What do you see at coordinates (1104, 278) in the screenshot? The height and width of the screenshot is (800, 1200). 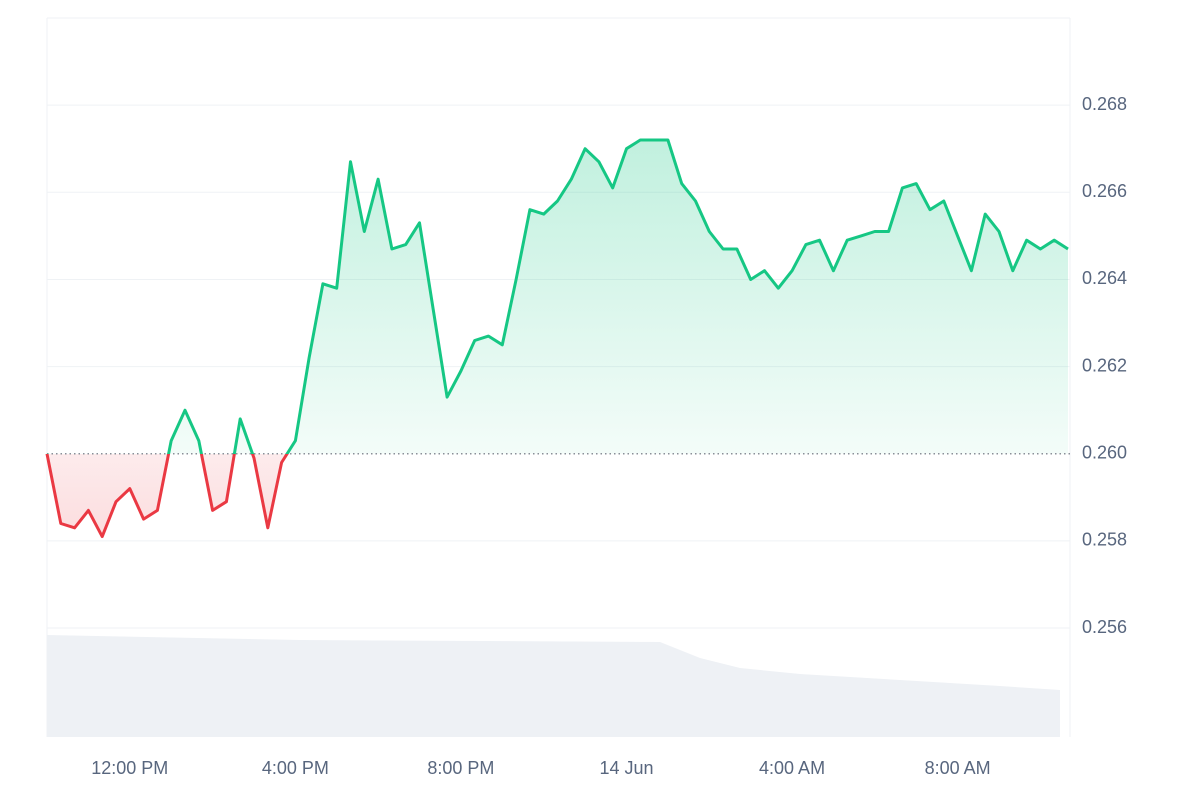 I see `y-tick-label: 0.264` at bounding box center [1104, 278].